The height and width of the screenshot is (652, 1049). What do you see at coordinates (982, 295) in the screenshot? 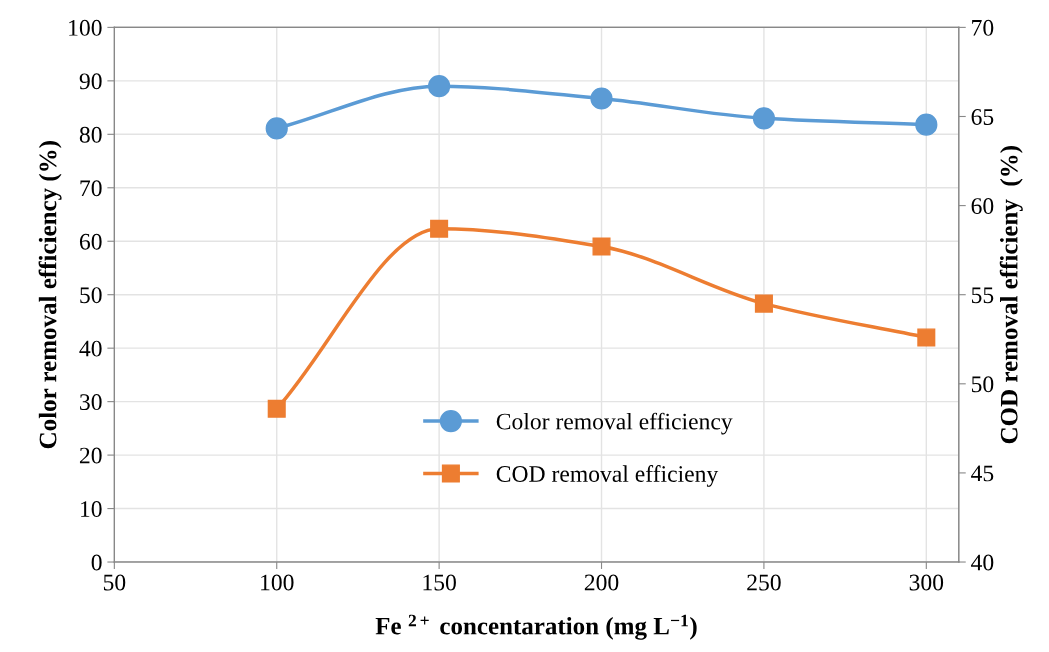
I see `y2-tick-label: 55` at bounding box center [982, 295].